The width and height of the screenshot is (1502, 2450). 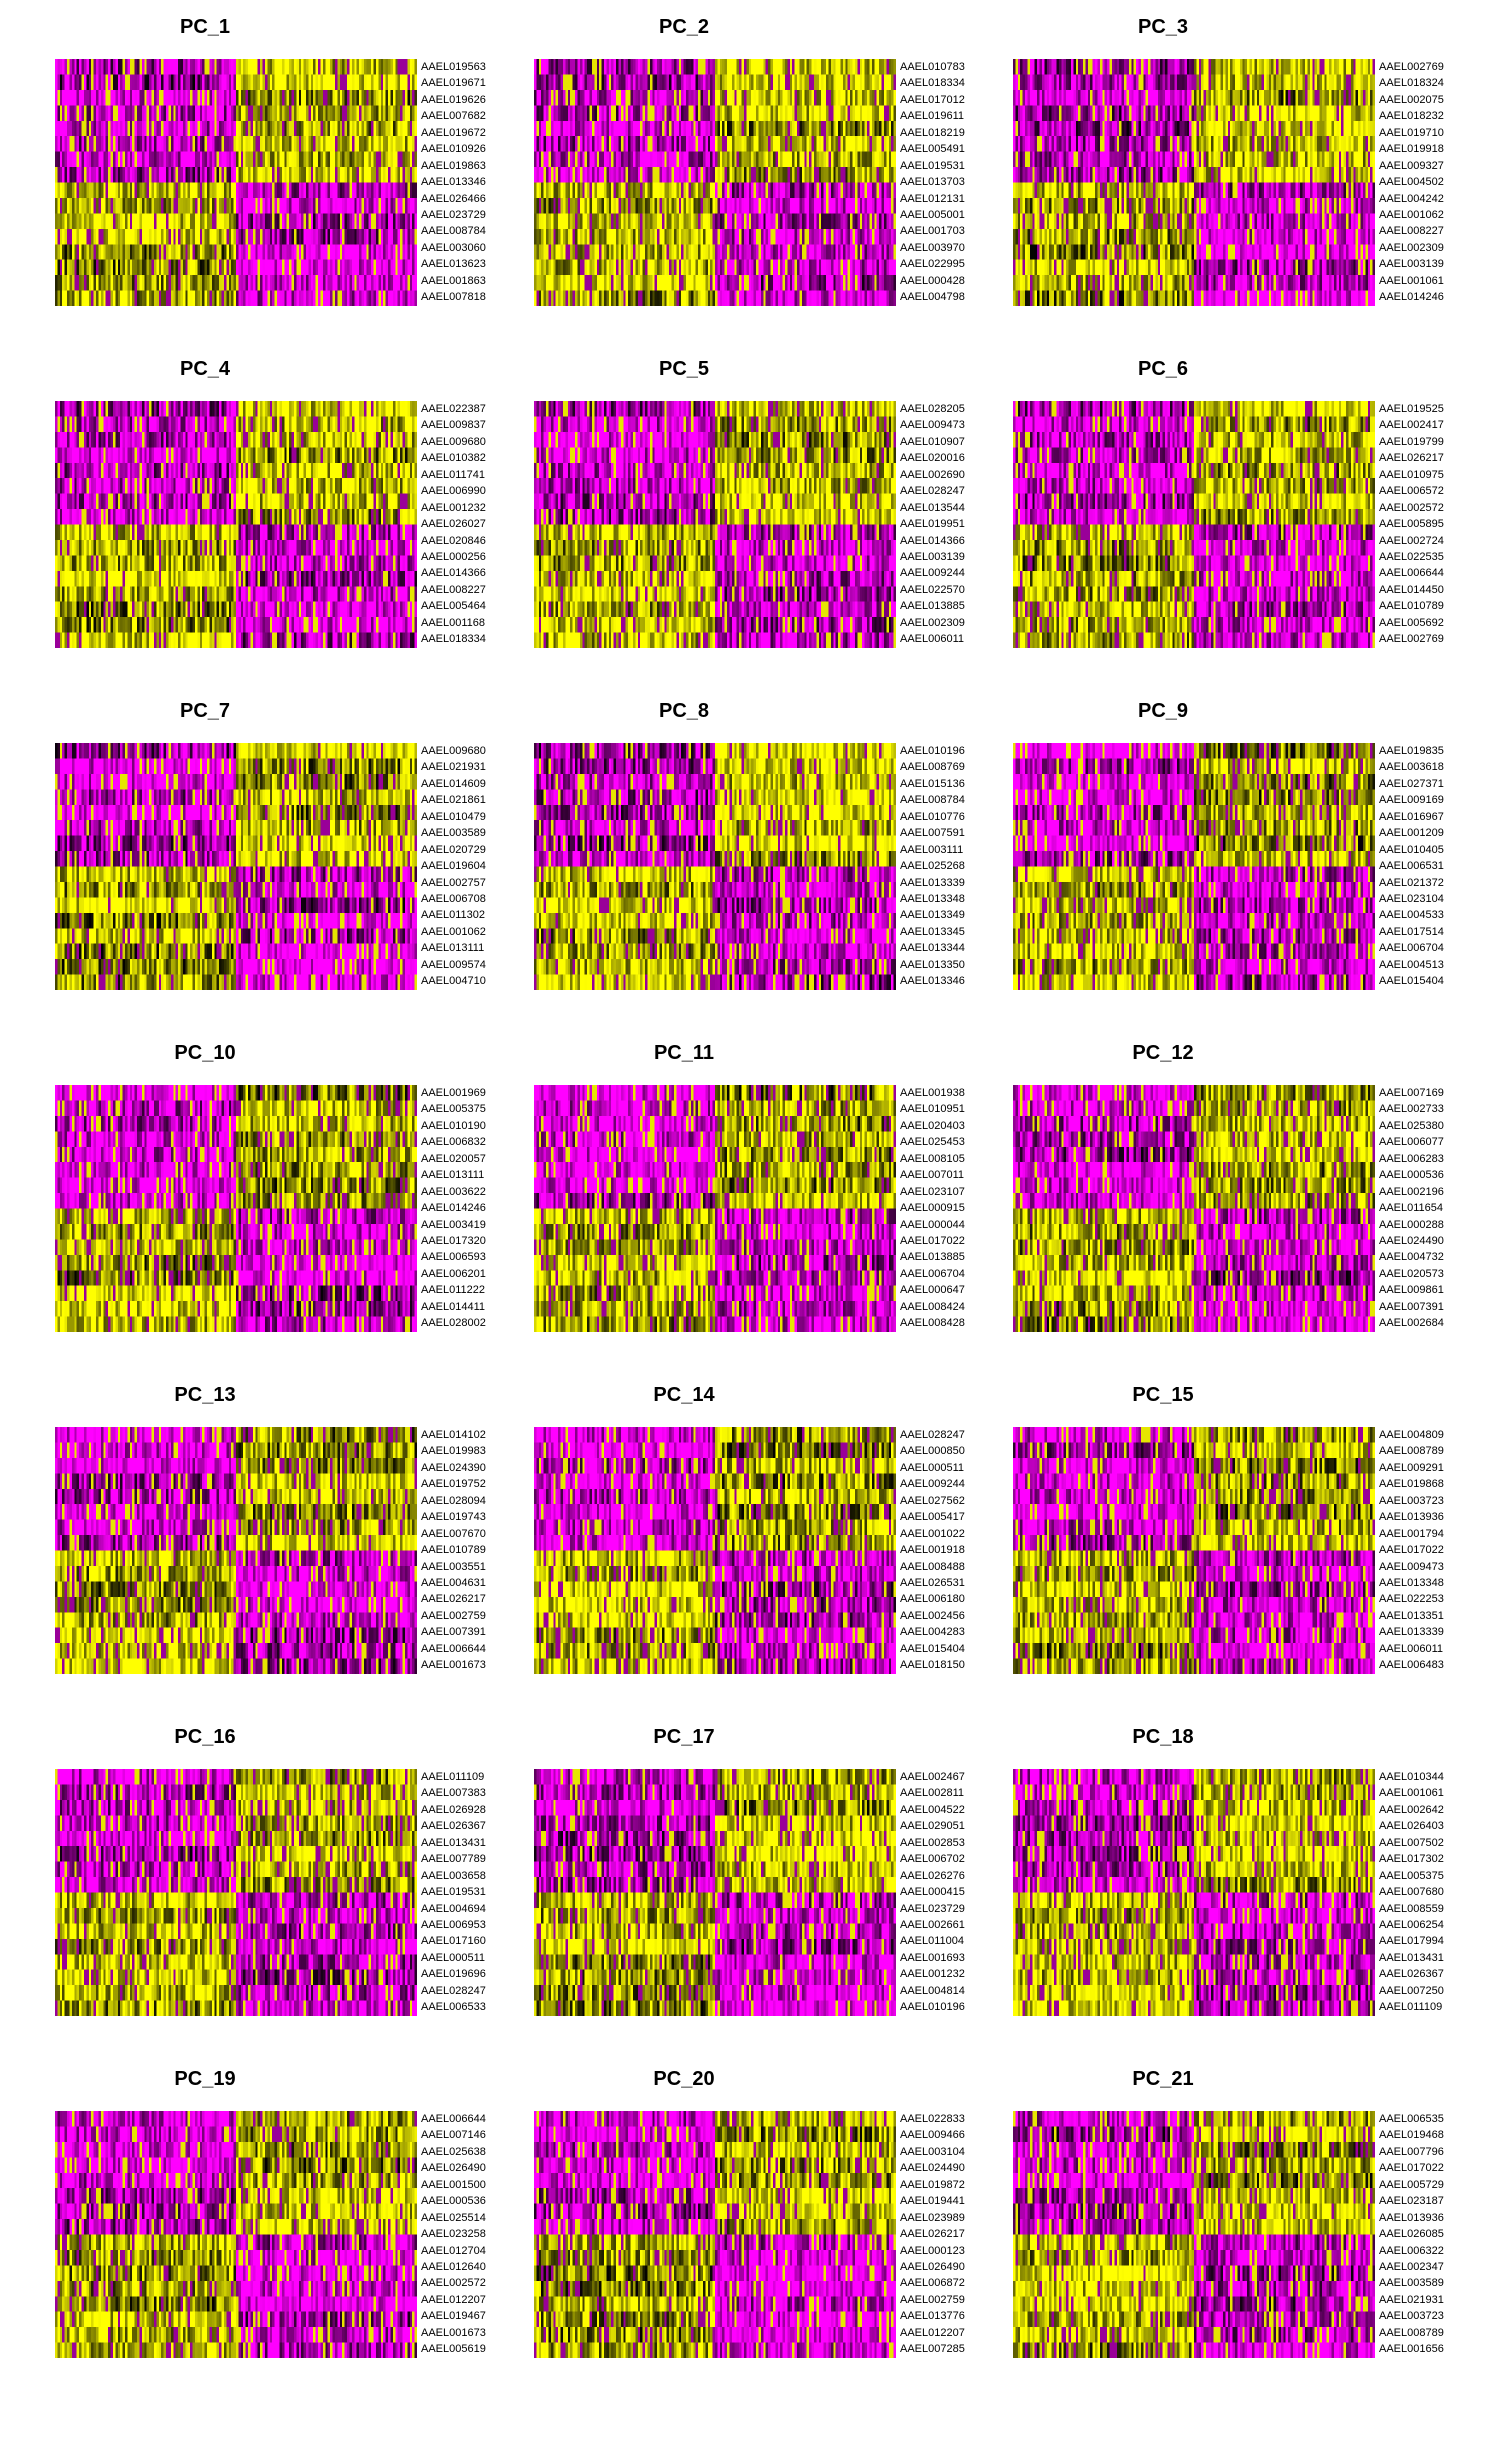 I want to click on heatmap-row, so click(x=715, y=128).